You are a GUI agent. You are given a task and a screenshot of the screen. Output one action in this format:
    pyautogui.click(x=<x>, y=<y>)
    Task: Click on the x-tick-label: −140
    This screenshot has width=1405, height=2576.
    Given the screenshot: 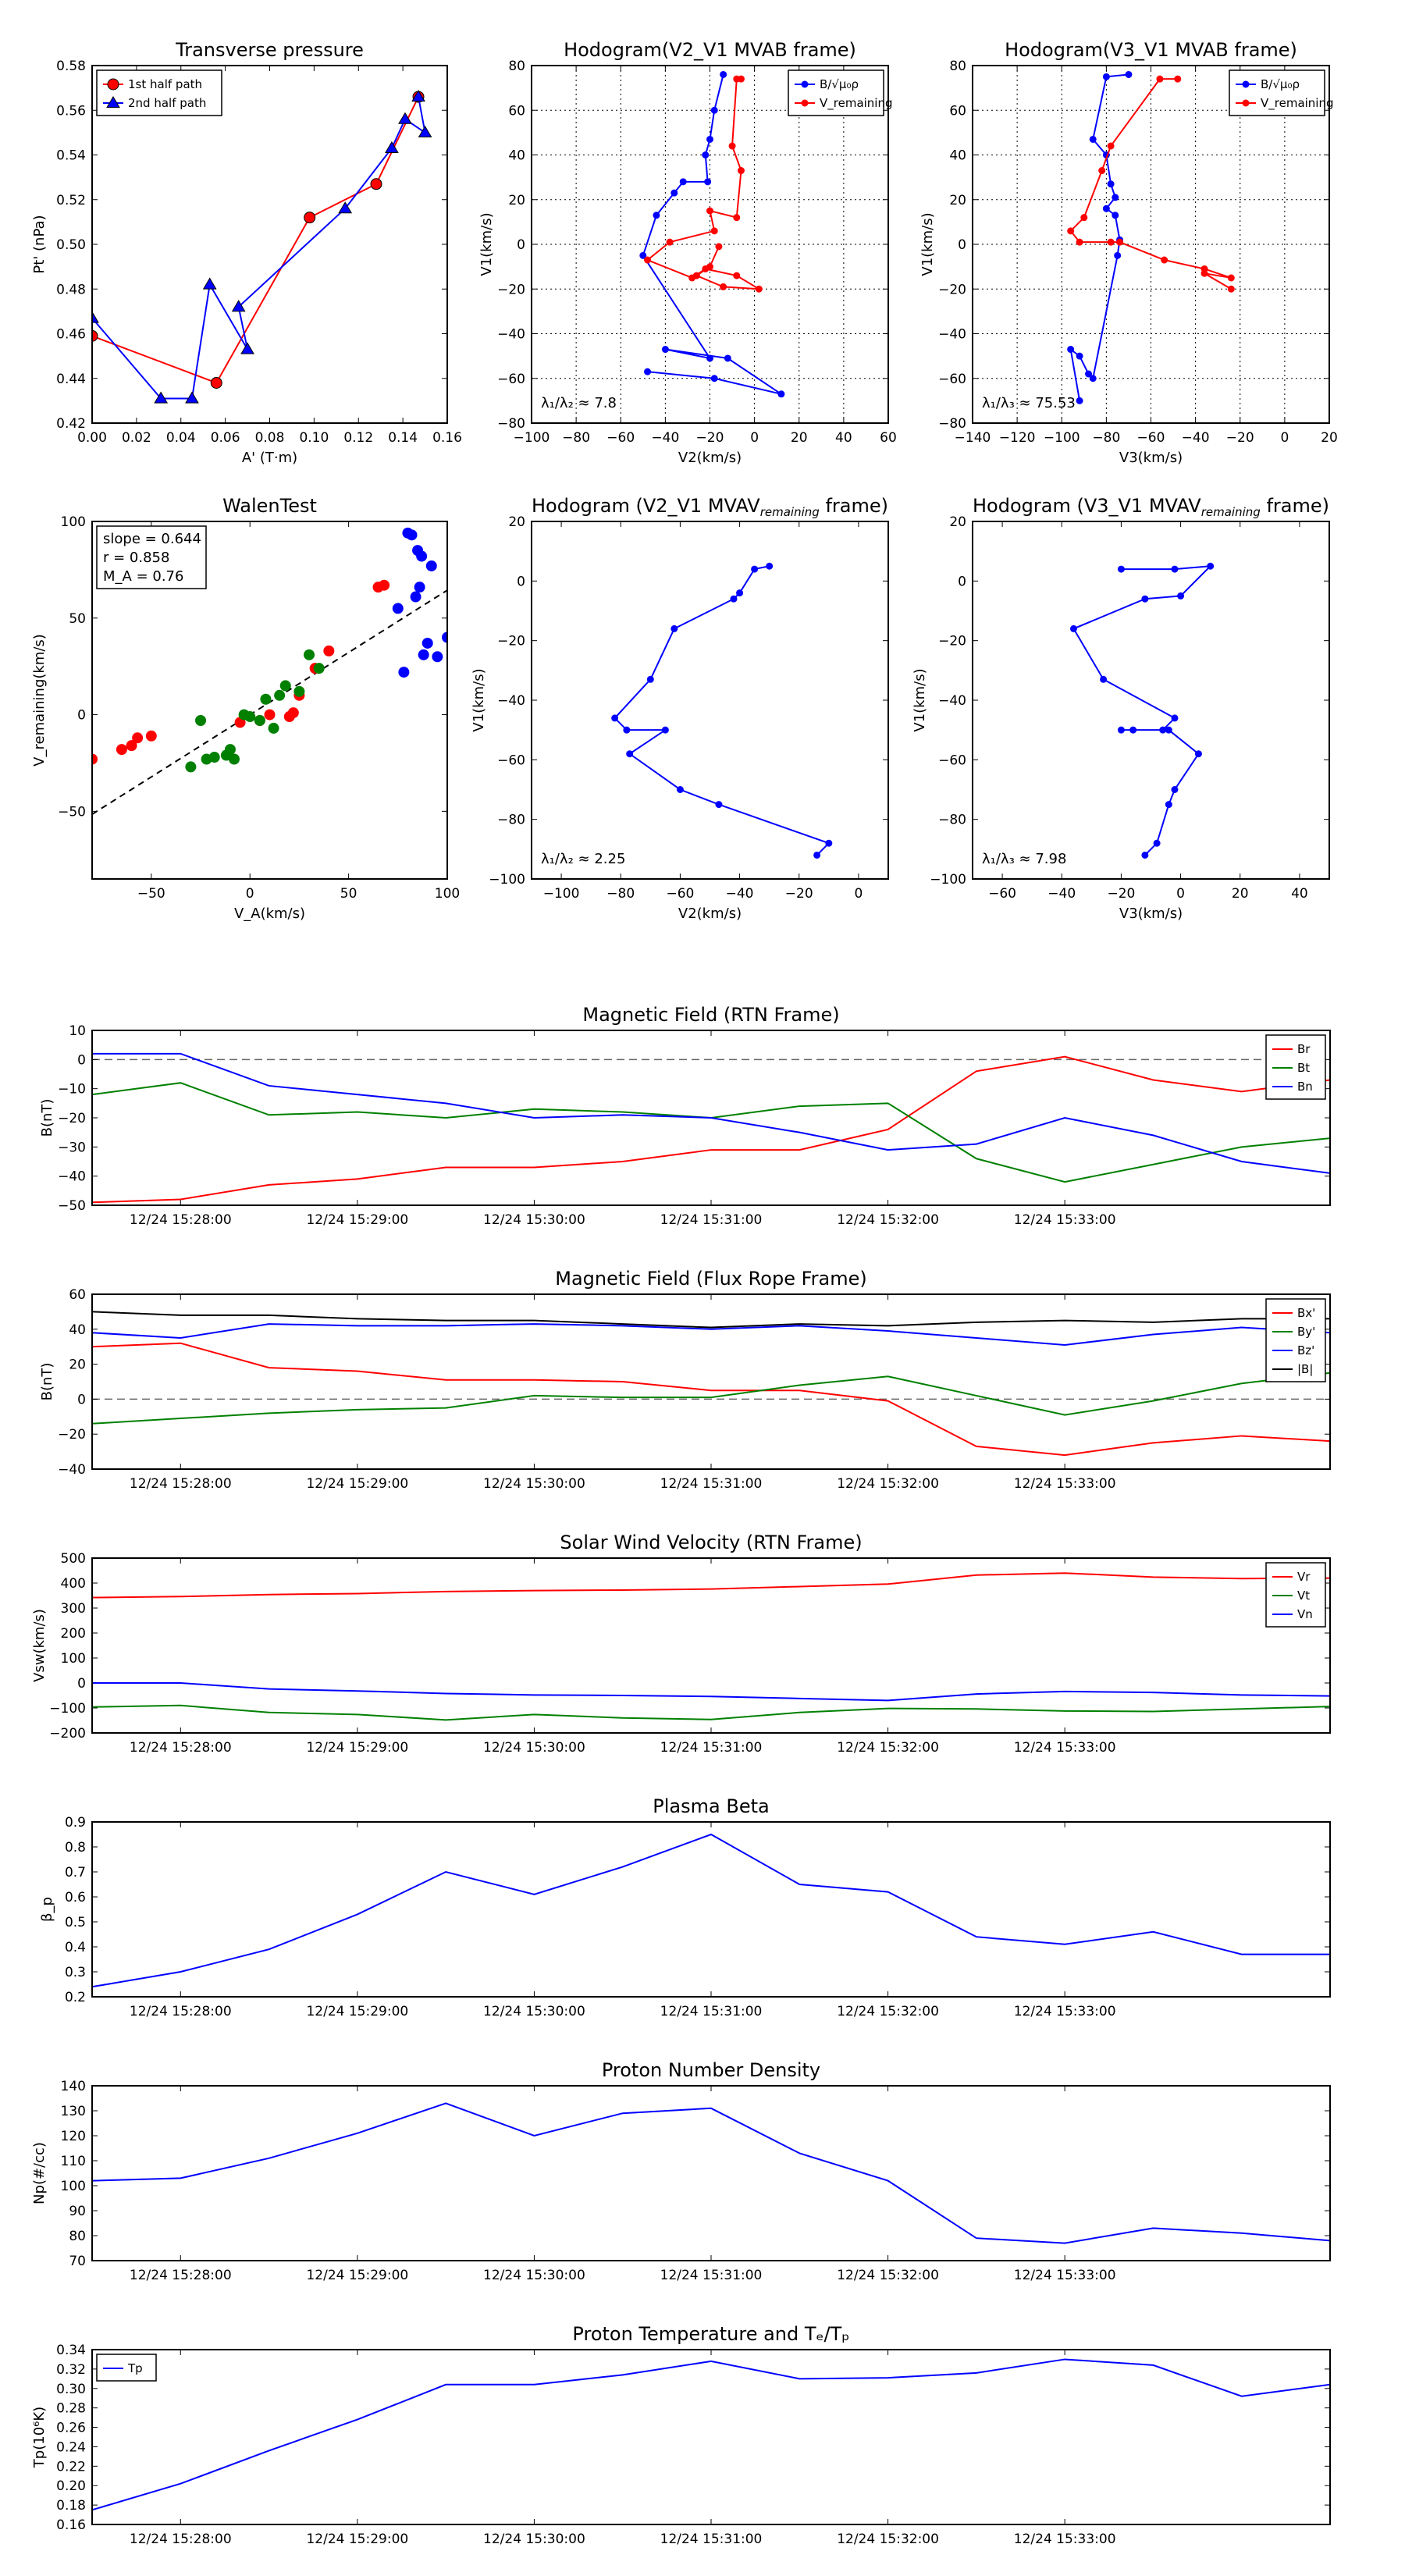 What is the action you would take?
    pyautogui.click(x=973, y=438)
    